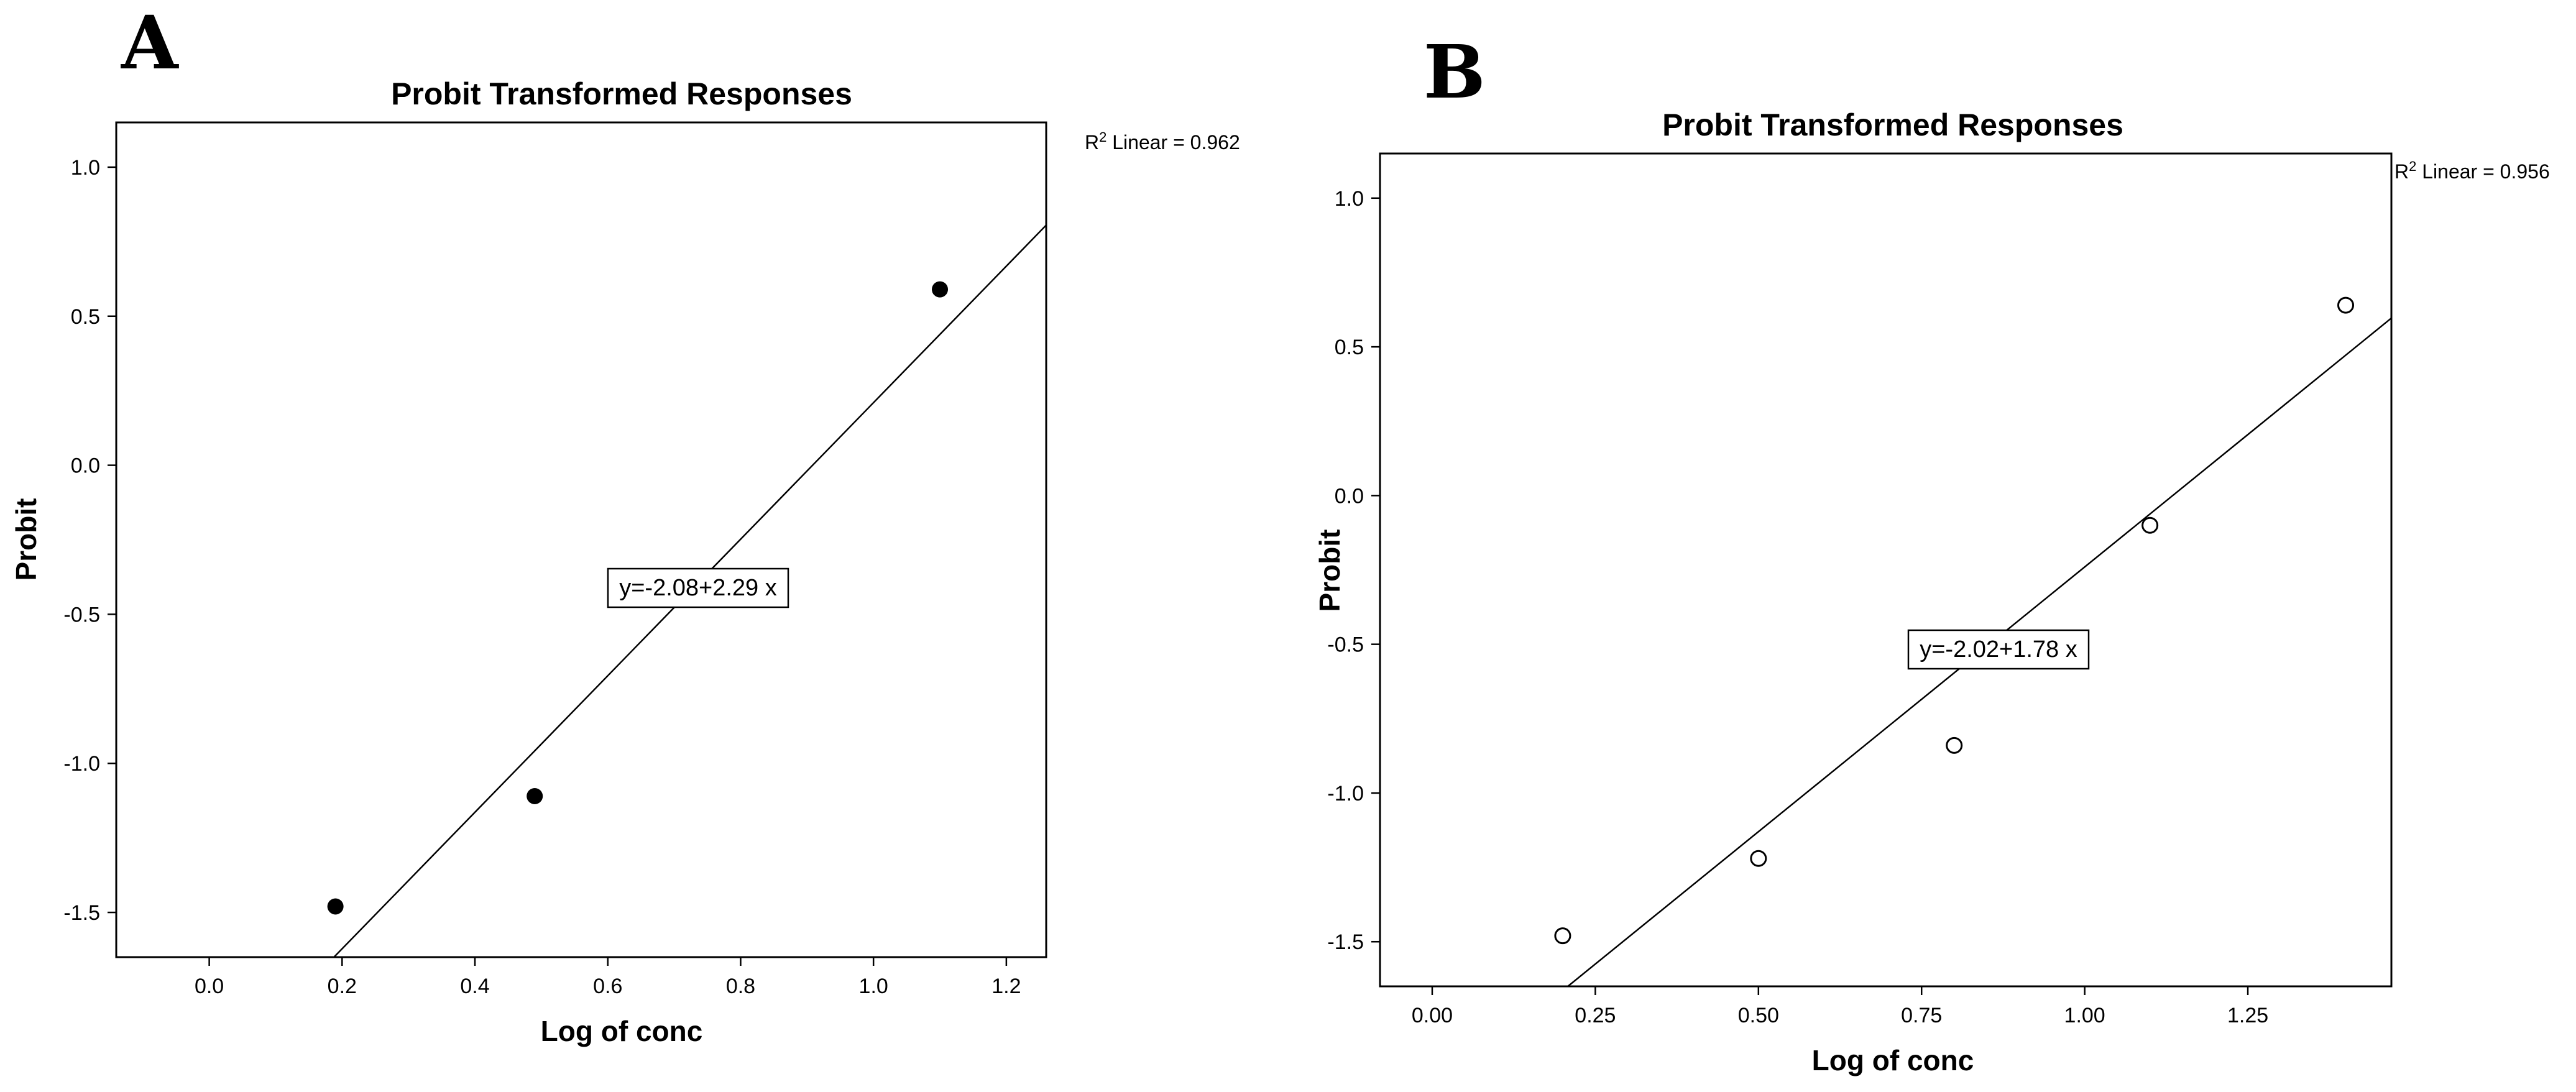 This screenshot has height=1092, width=2576. I want to click on x-tick-label: 0.6, so click(607, 986).